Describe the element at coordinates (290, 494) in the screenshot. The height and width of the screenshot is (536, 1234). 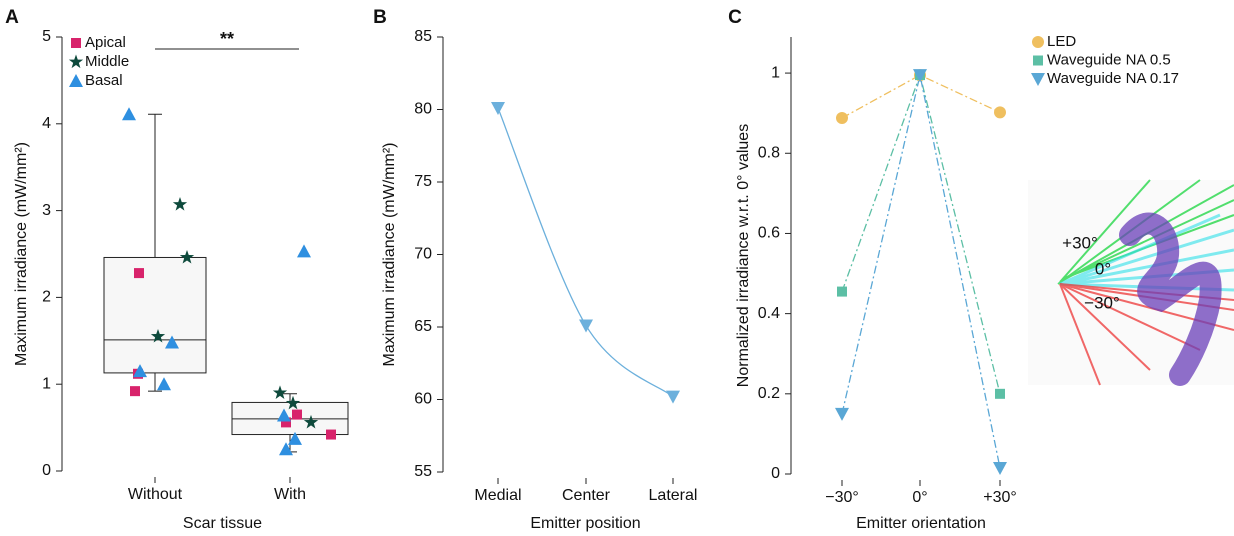
I see `x-tick-label: With` at that location.